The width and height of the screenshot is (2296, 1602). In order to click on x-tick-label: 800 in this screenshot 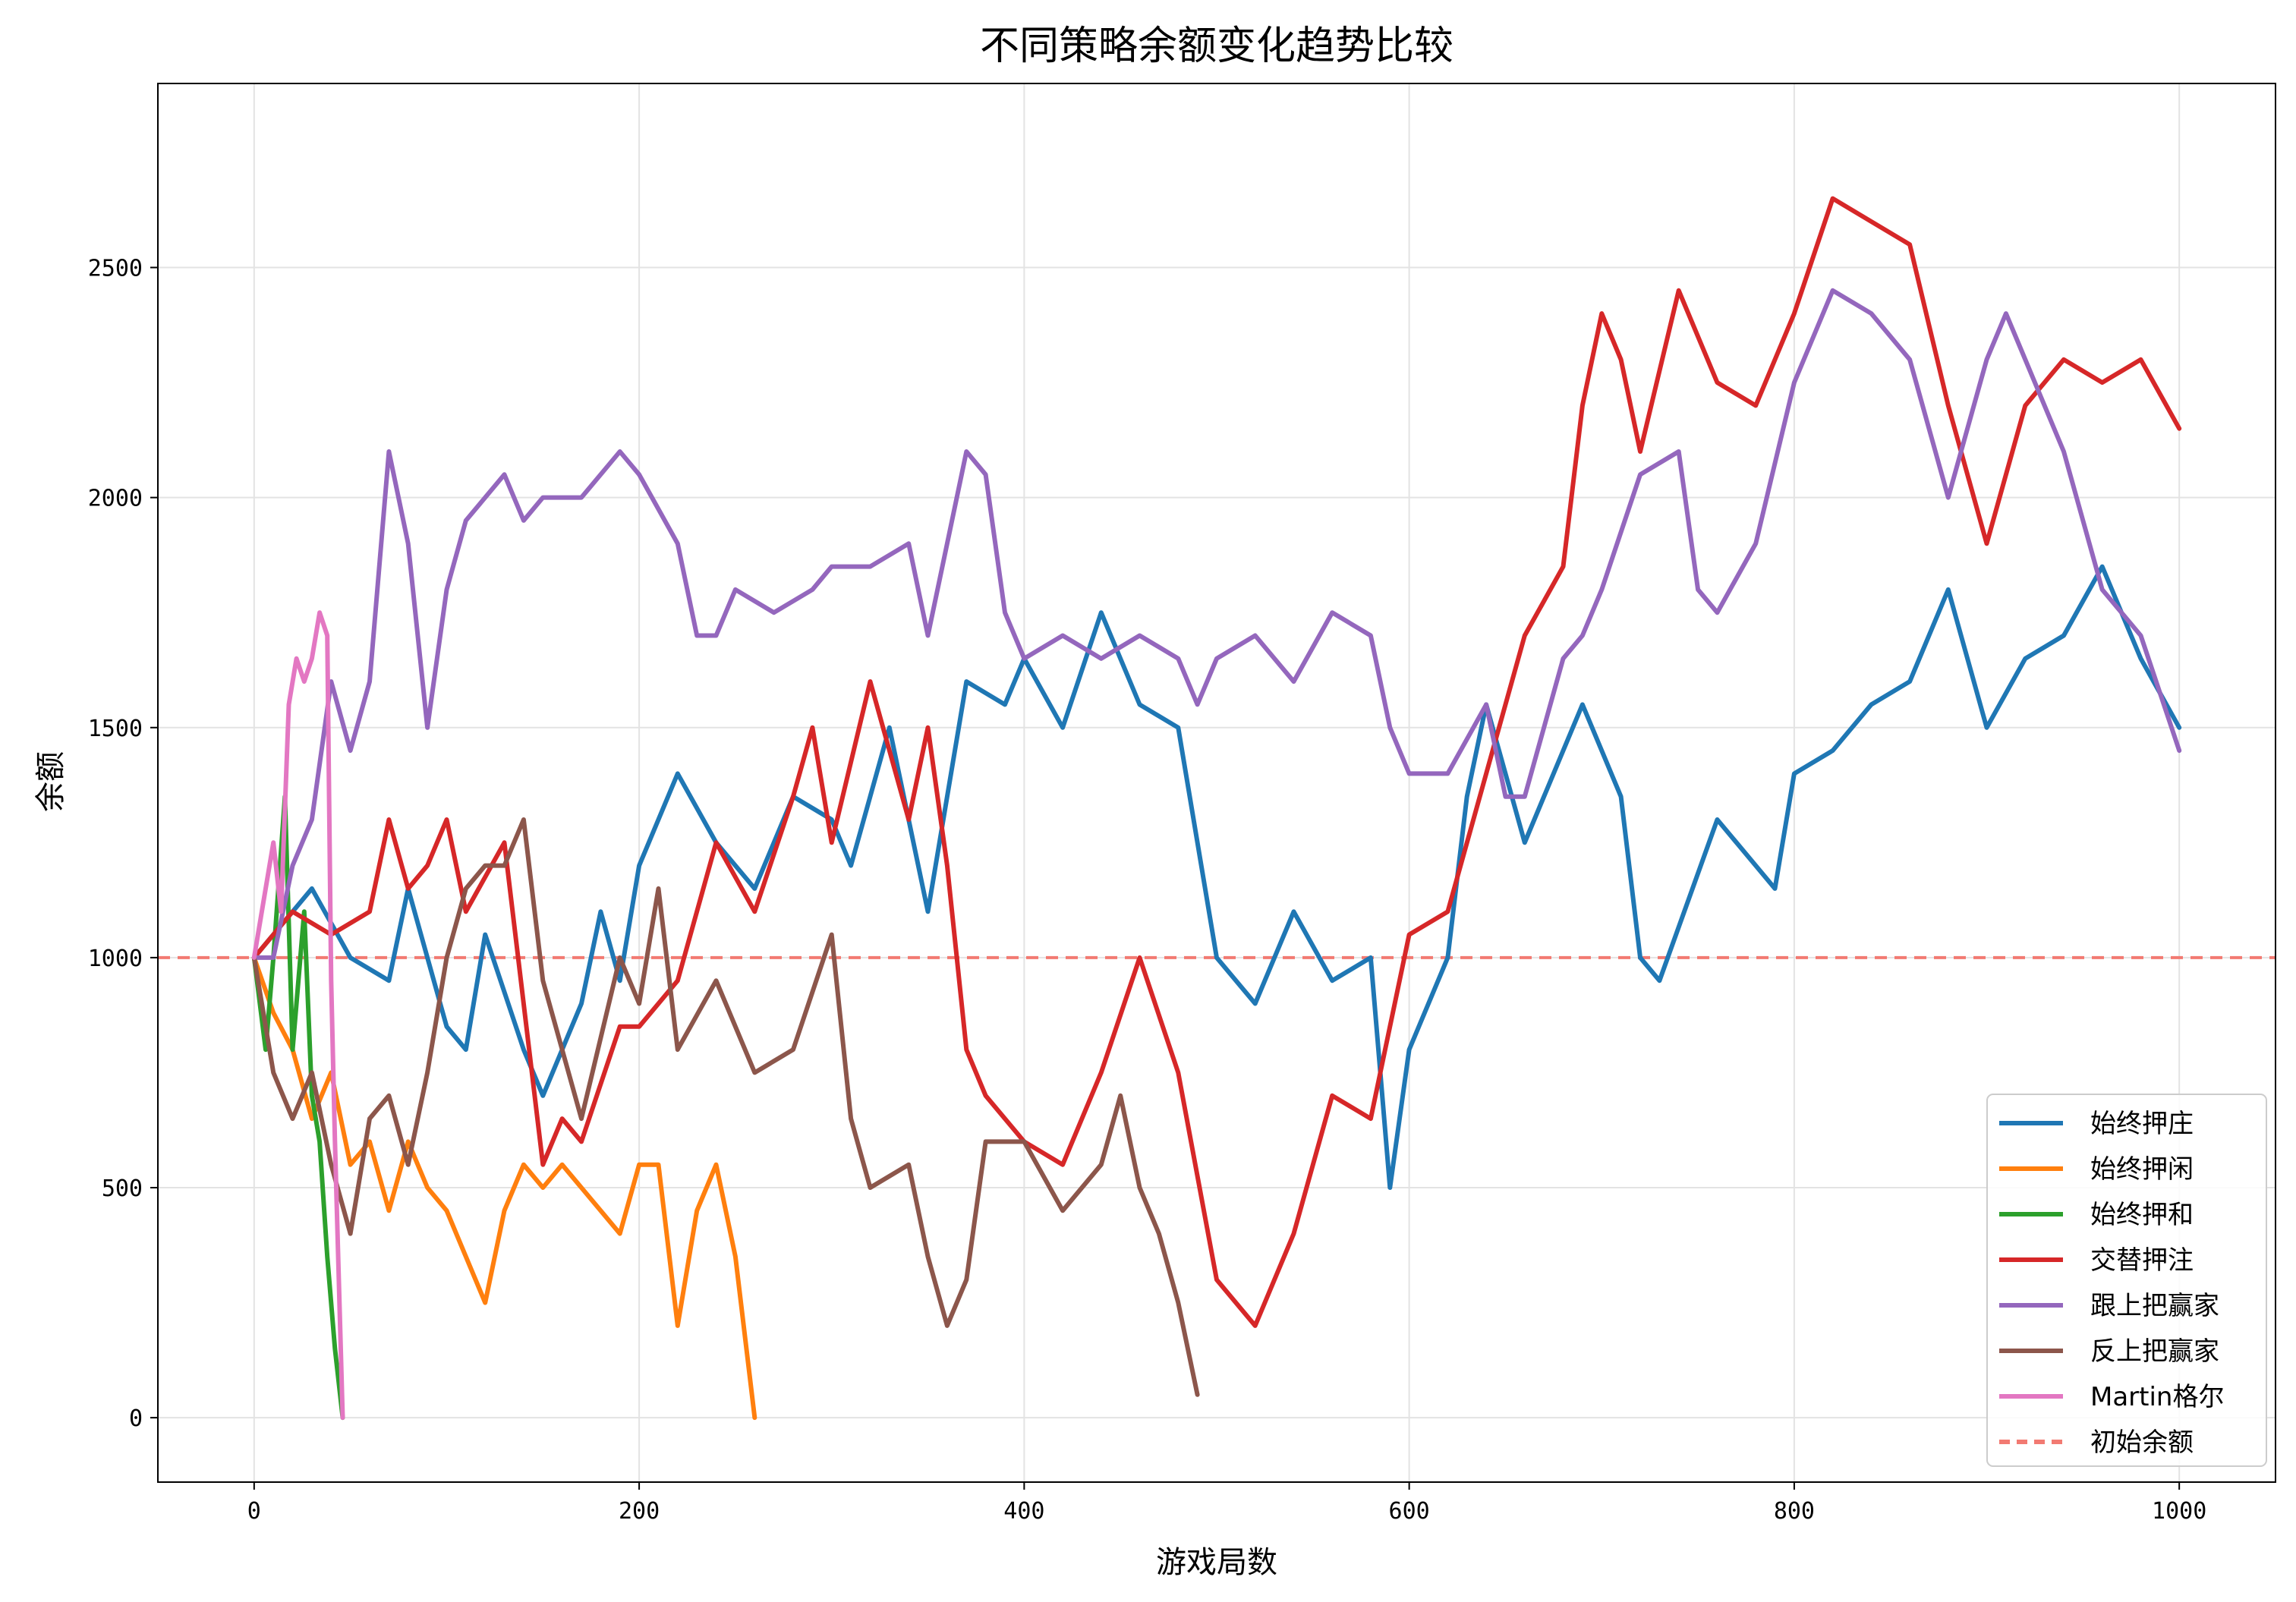, I will do `click(1794, 1512)`.